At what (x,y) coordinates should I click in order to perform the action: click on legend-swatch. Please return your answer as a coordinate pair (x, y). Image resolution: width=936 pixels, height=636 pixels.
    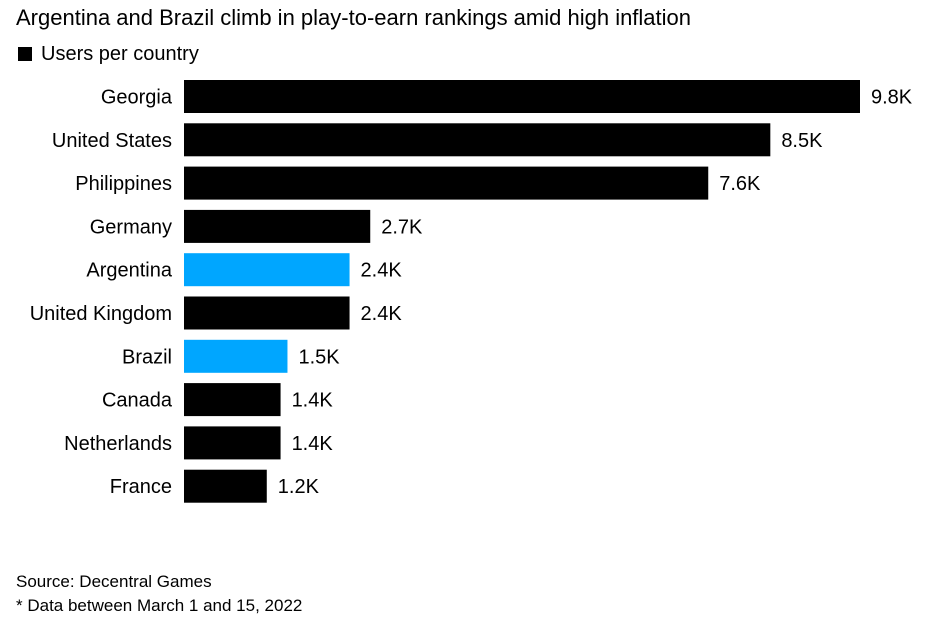
    Looking at the image, I should click on (25, 54).